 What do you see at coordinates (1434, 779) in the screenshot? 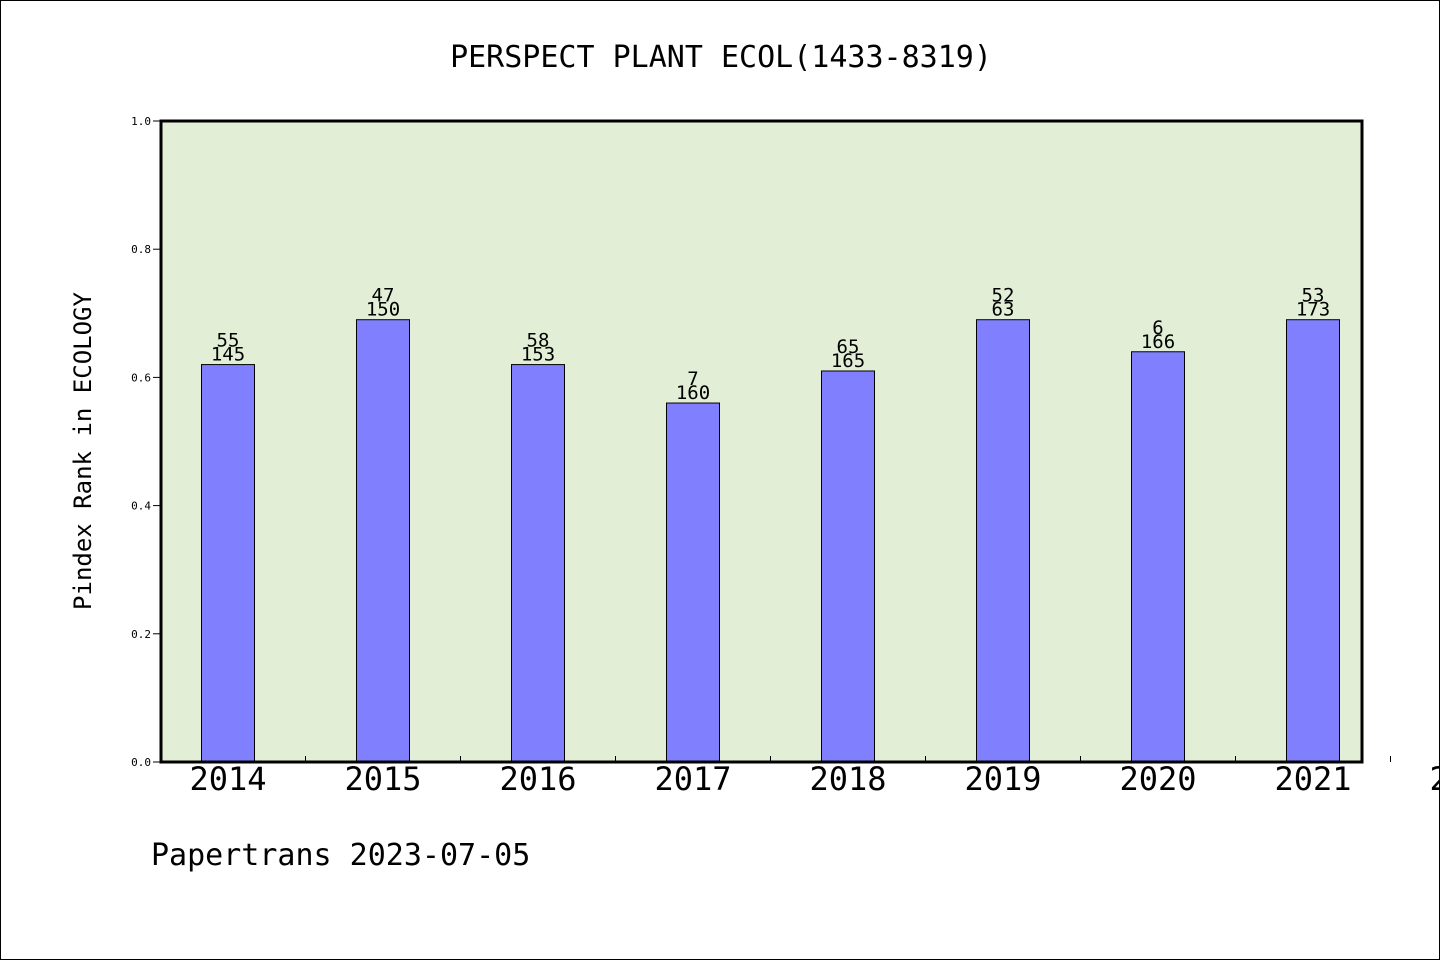
I see `x-tick-label: 2022` at bounding box center [1434, 779].